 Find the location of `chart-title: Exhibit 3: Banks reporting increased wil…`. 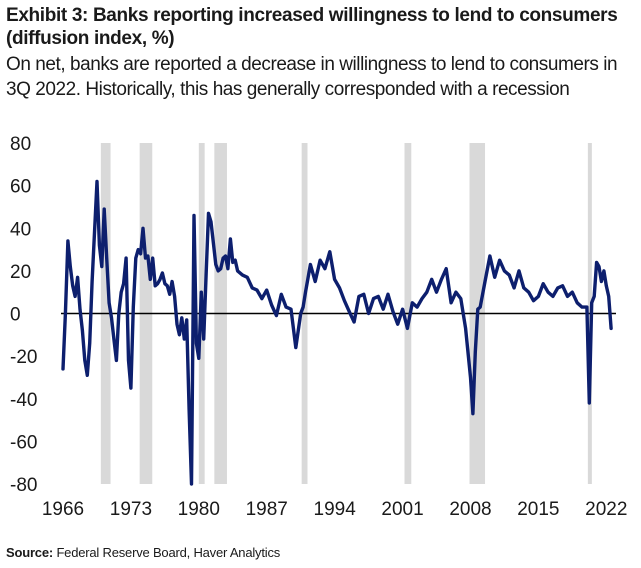

chart-title: Exhibit 3: Banks reporting increased wil… is located at coordinates (312, 27).